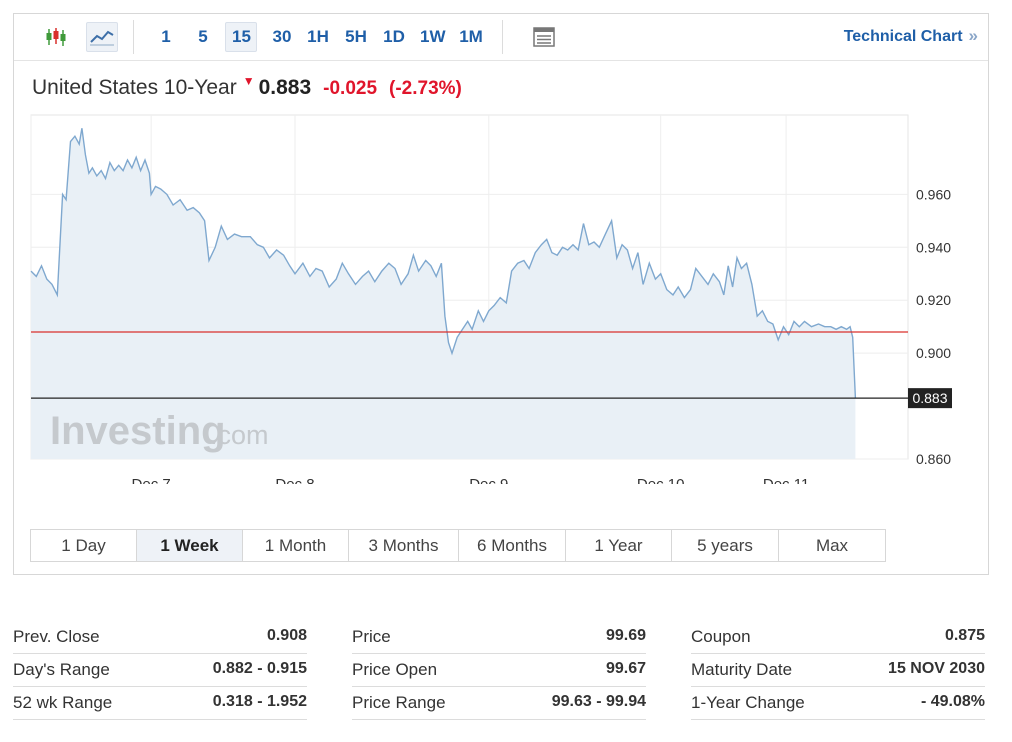 The height and width of the screenshot is (742, 1012). I want to click on stat-maturity-date: Maturity Date 15 NOV 2030, so click(838, 671).